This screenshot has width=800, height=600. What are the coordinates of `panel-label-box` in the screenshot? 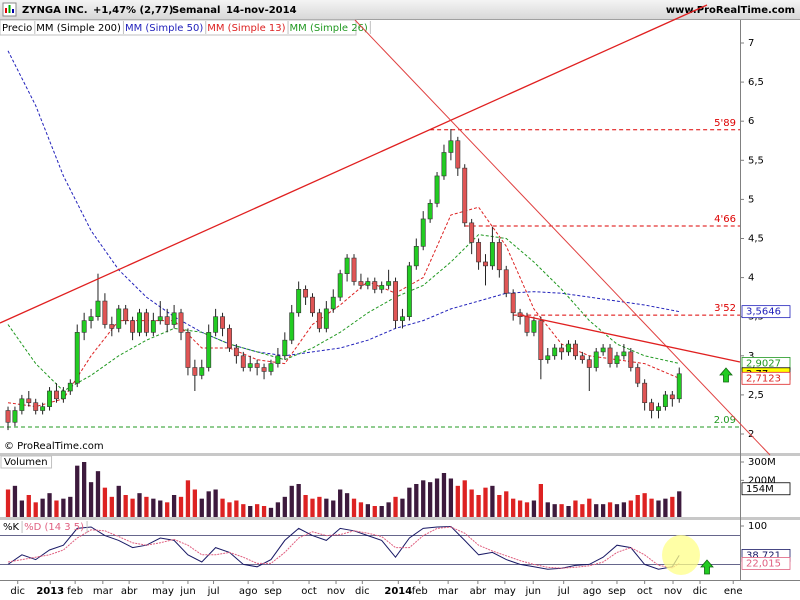 It's located at (26, 462).